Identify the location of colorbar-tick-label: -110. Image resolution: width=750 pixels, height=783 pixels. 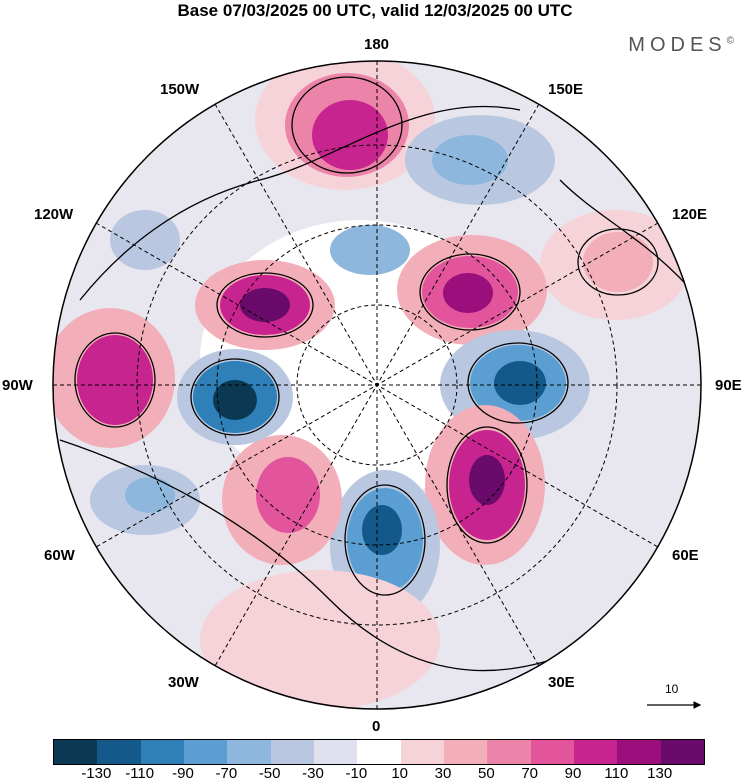
(140, 773).